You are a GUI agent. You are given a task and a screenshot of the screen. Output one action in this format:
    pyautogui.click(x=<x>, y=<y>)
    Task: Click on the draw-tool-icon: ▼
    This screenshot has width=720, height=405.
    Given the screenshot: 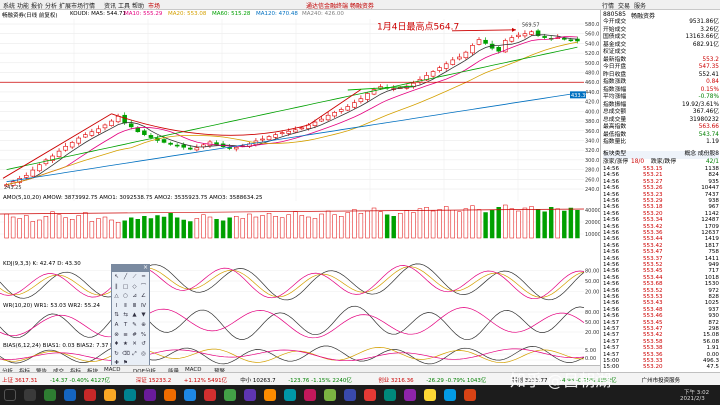 What is the action you would take?
    pyautogui.click(x=143, y=315)
    